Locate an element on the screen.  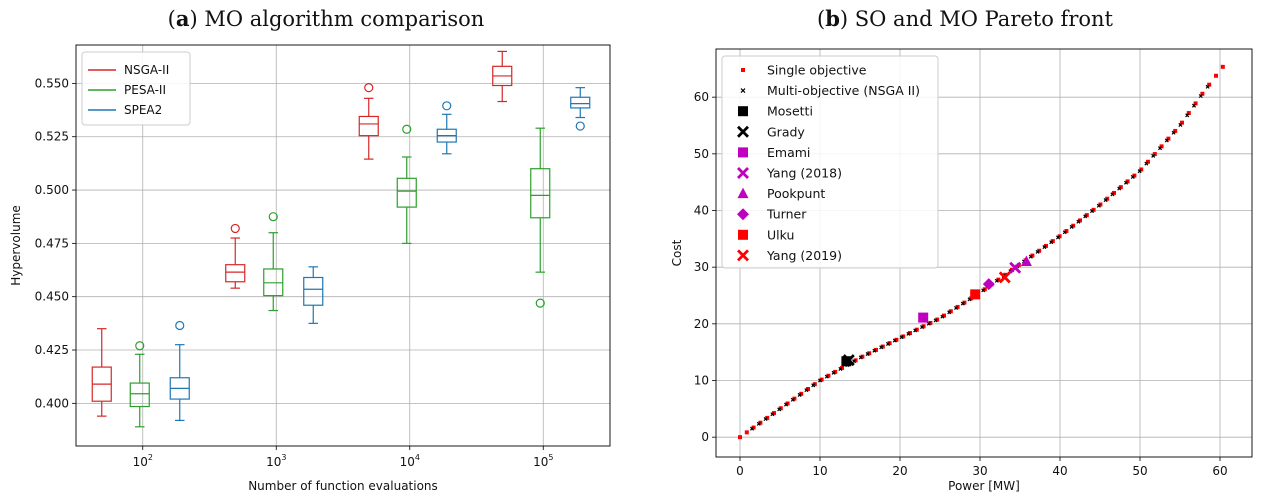
y-tick-label: 20 is located at coordinates (701, 324).